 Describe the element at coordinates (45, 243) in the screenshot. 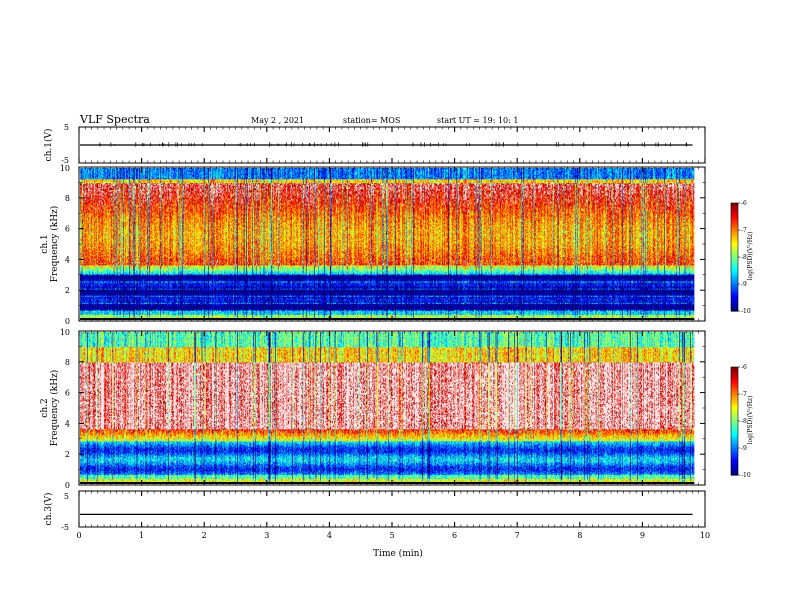

I see `ch1-spectrogram-ylabel-channel: ch.1` at that location.